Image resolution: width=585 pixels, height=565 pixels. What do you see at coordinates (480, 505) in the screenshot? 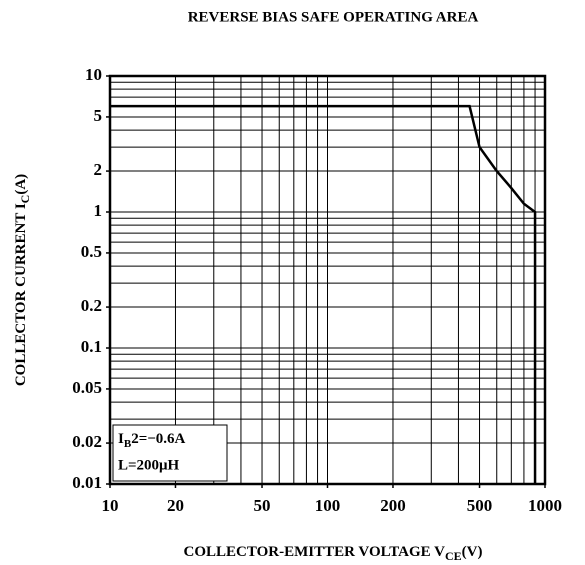
I see `x-tick-label: 500` at bounding box center [480, 505].